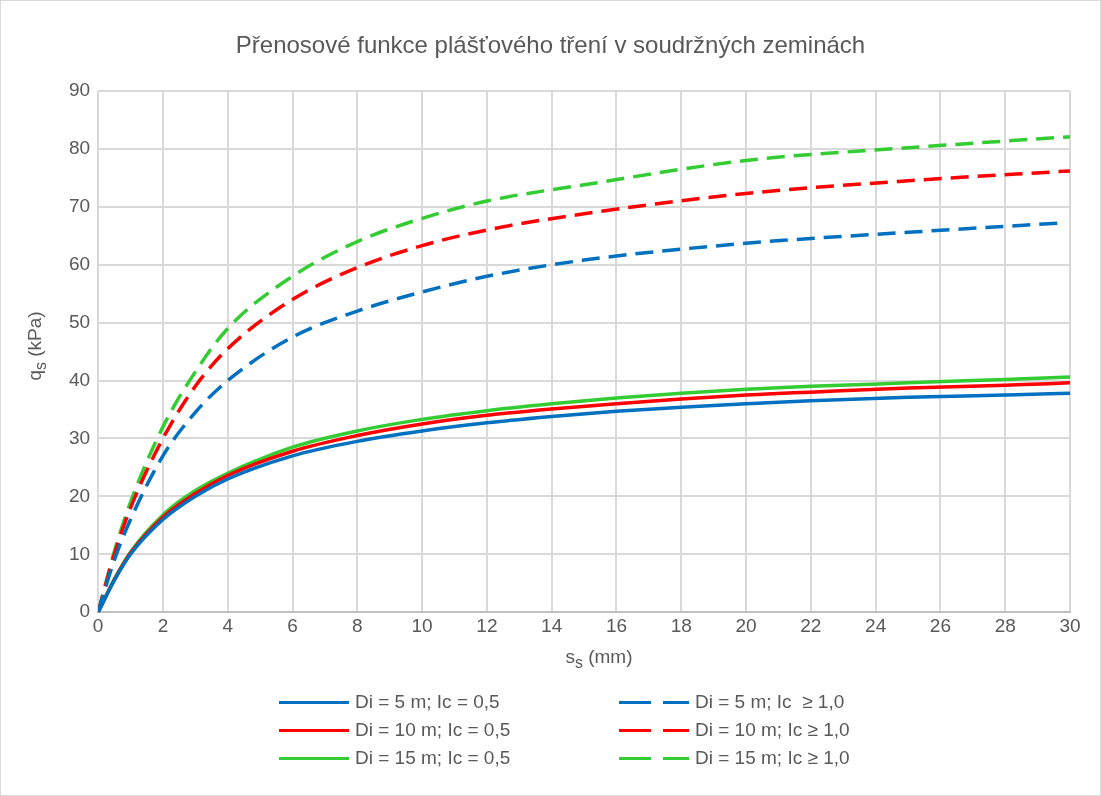  What do you see at coordinates (228, 625) in the screenshot?
I see `x-tick-label: 4` at bounding box center [228, 625].